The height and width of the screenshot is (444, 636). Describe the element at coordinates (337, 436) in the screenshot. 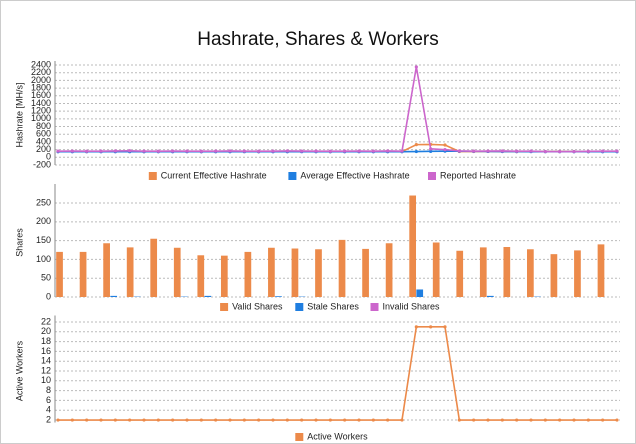

I see `legend-label: Active Workers` at that location.